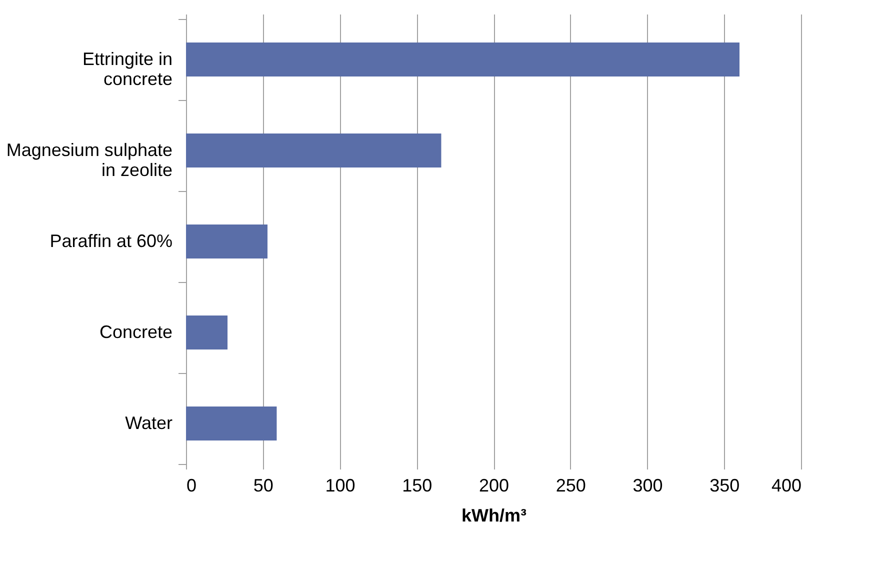 The width and height of the screenshot is (874, 582). Describe the element at coordinates (135, 332) in the screenshot. I see `y-tick-label: Concrete` at that location.